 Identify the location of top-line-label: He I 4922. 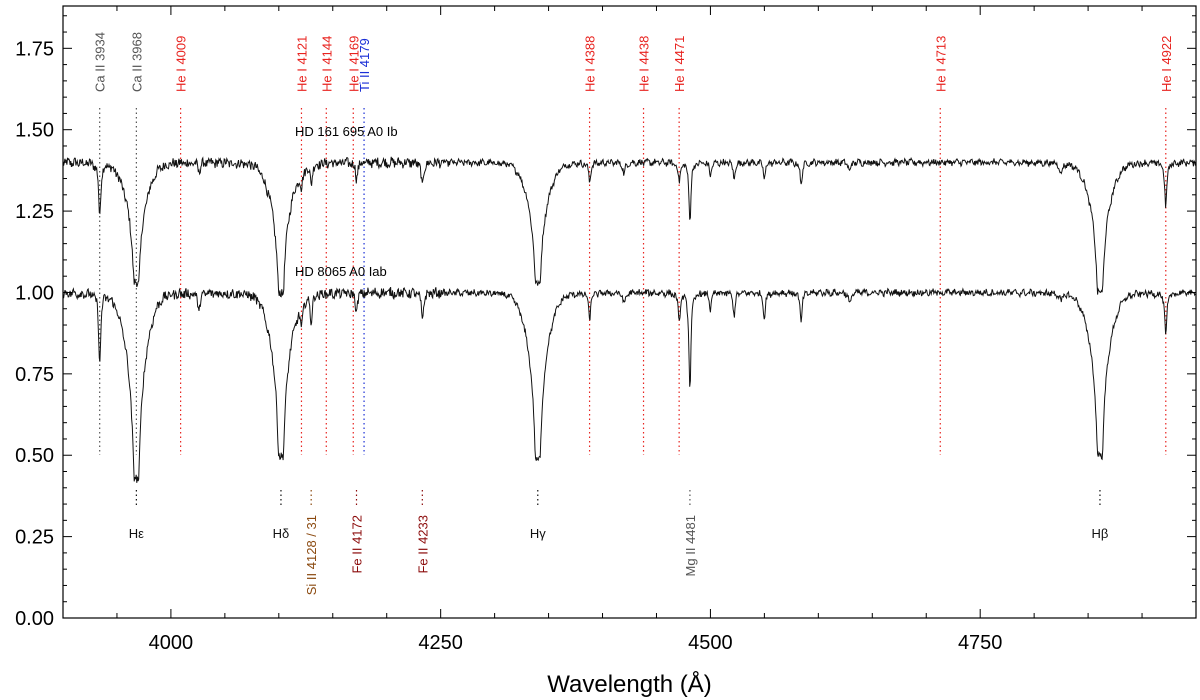
(1166, 64).